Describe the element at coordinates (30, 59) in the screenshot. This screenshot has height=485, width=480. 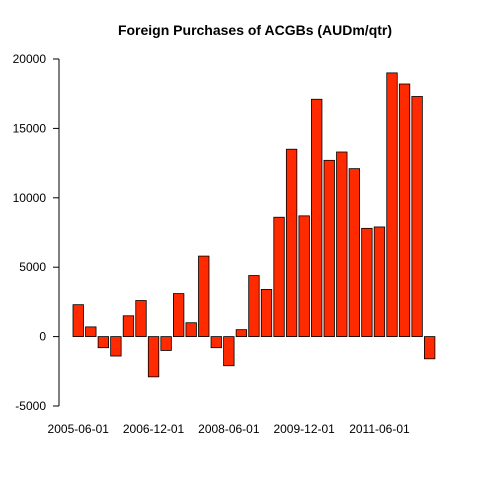
I see `y-tick-label: 20000` at that location.